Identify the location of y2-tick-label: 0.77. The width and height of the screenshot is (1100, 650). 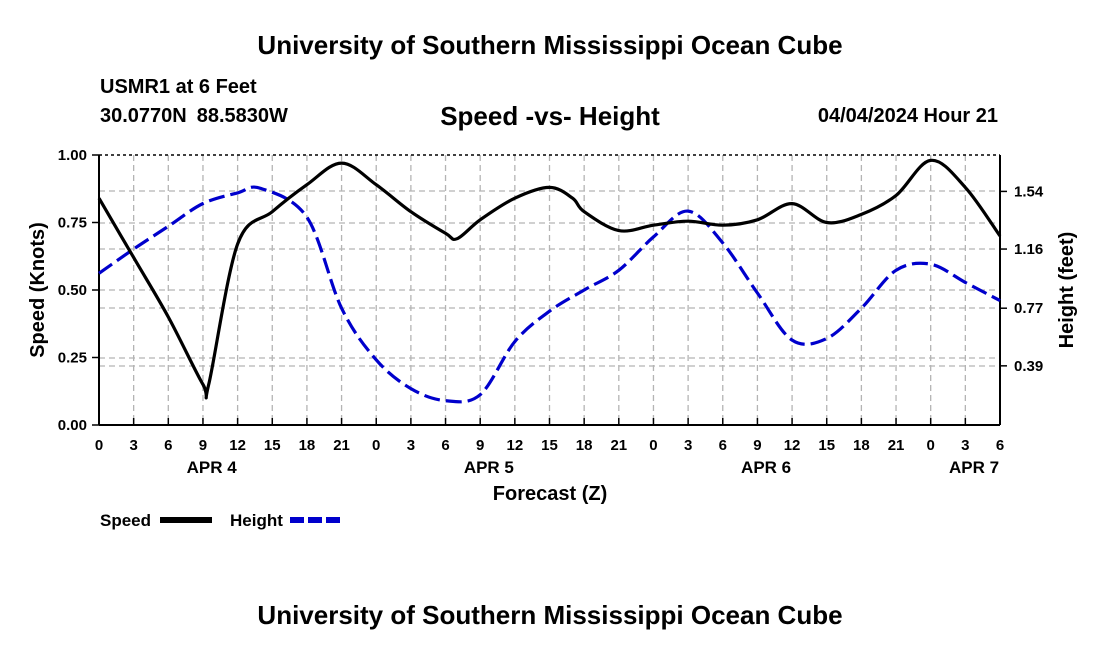
(1028, 308).